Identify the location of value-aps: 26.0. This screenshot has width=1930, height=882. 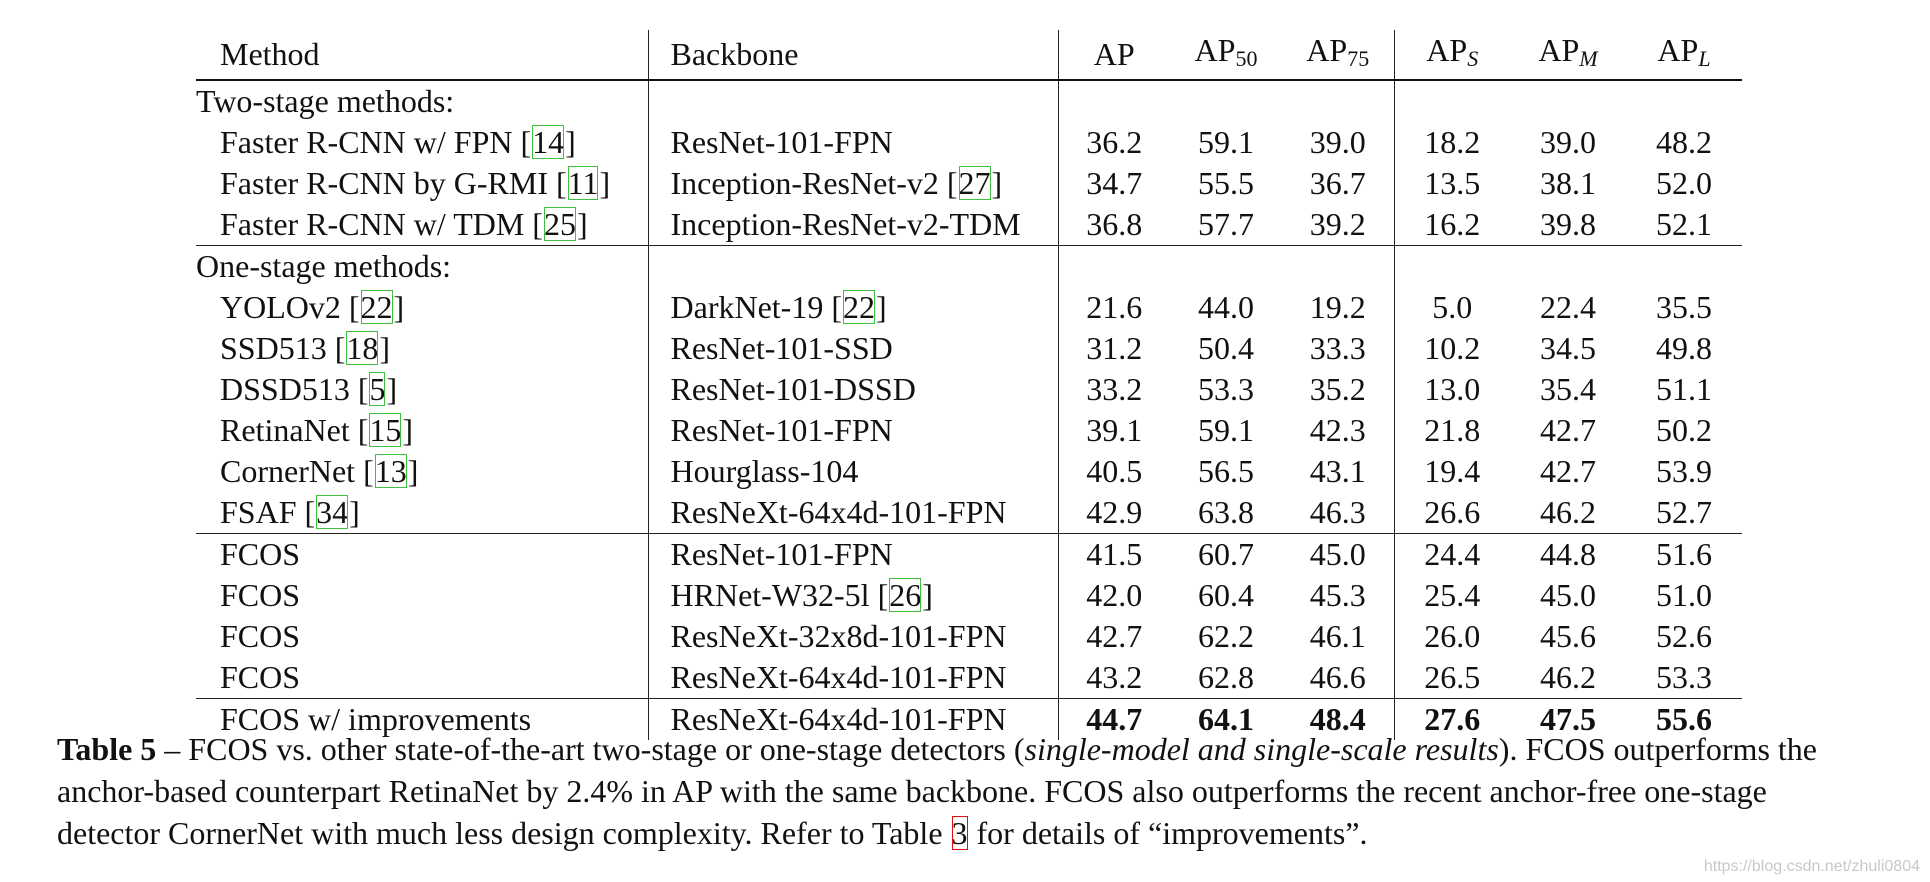
(1451, 636).